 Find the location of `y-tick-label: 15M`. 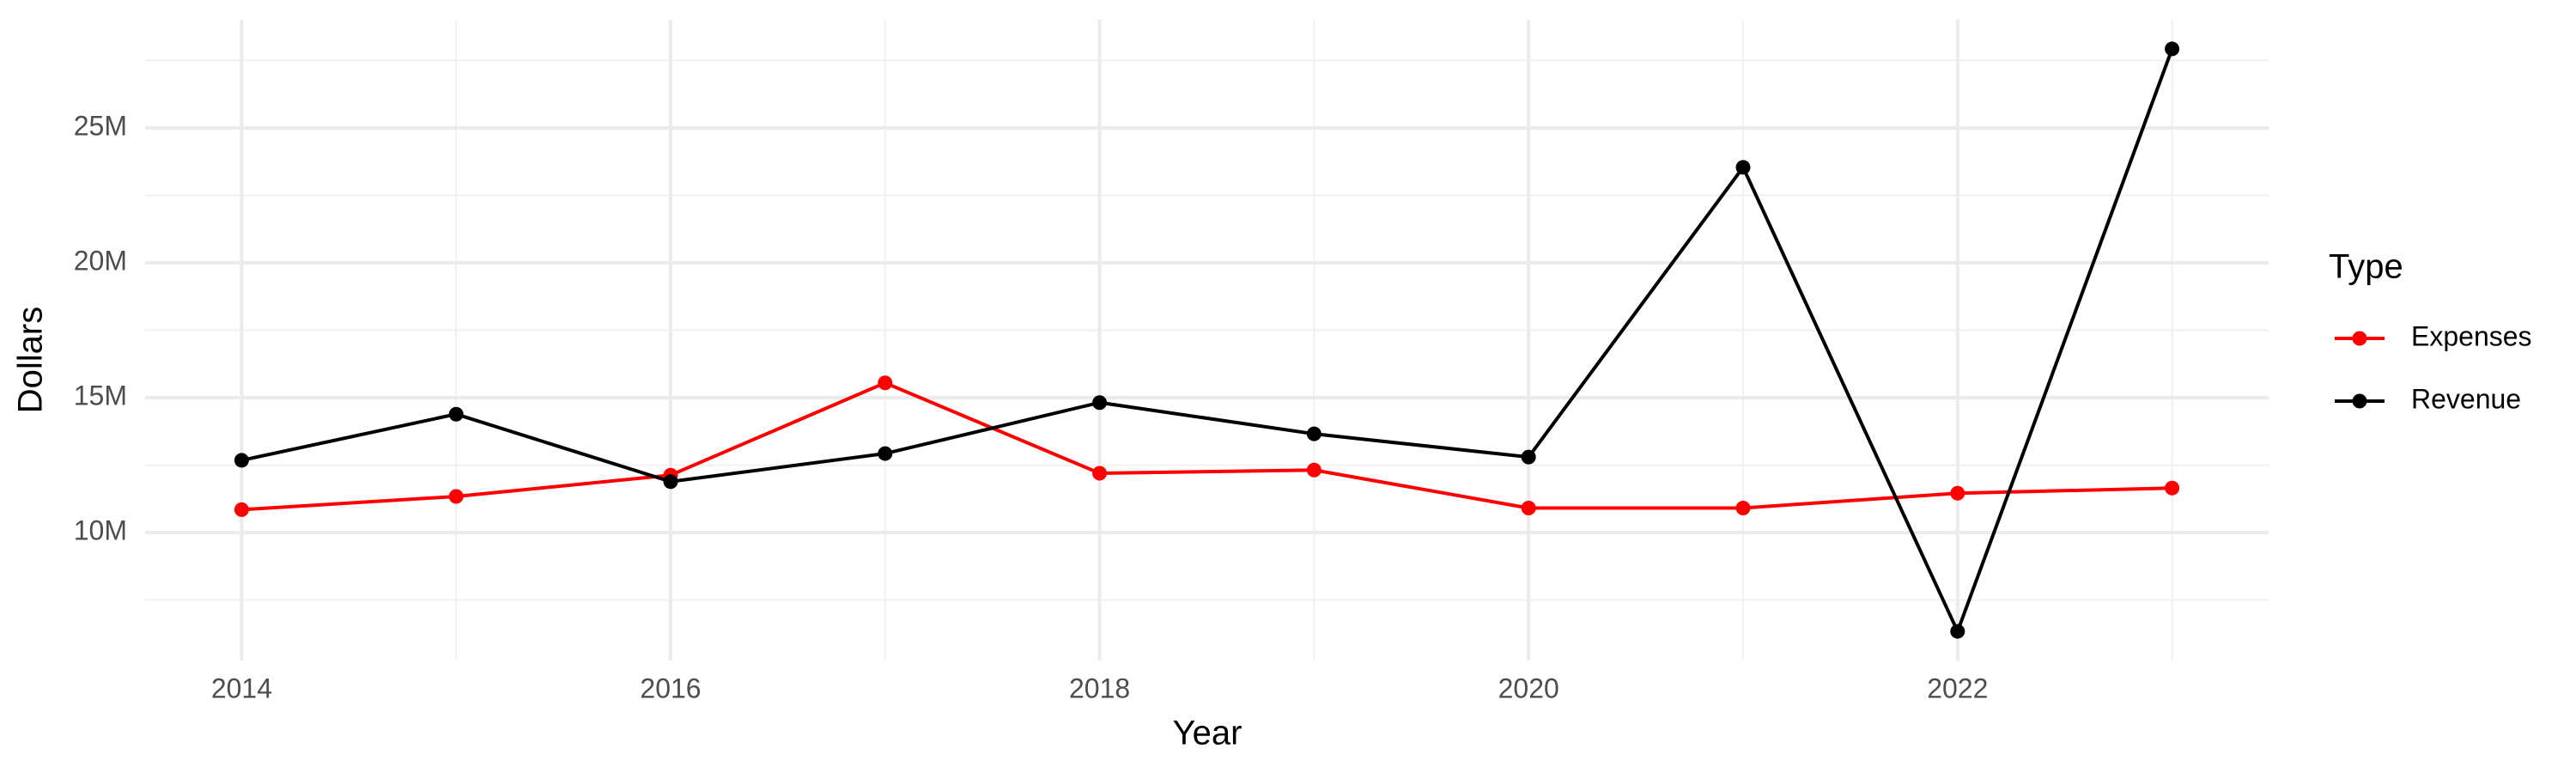

y-tick-label: 15M is located at coordinates (101, 395).